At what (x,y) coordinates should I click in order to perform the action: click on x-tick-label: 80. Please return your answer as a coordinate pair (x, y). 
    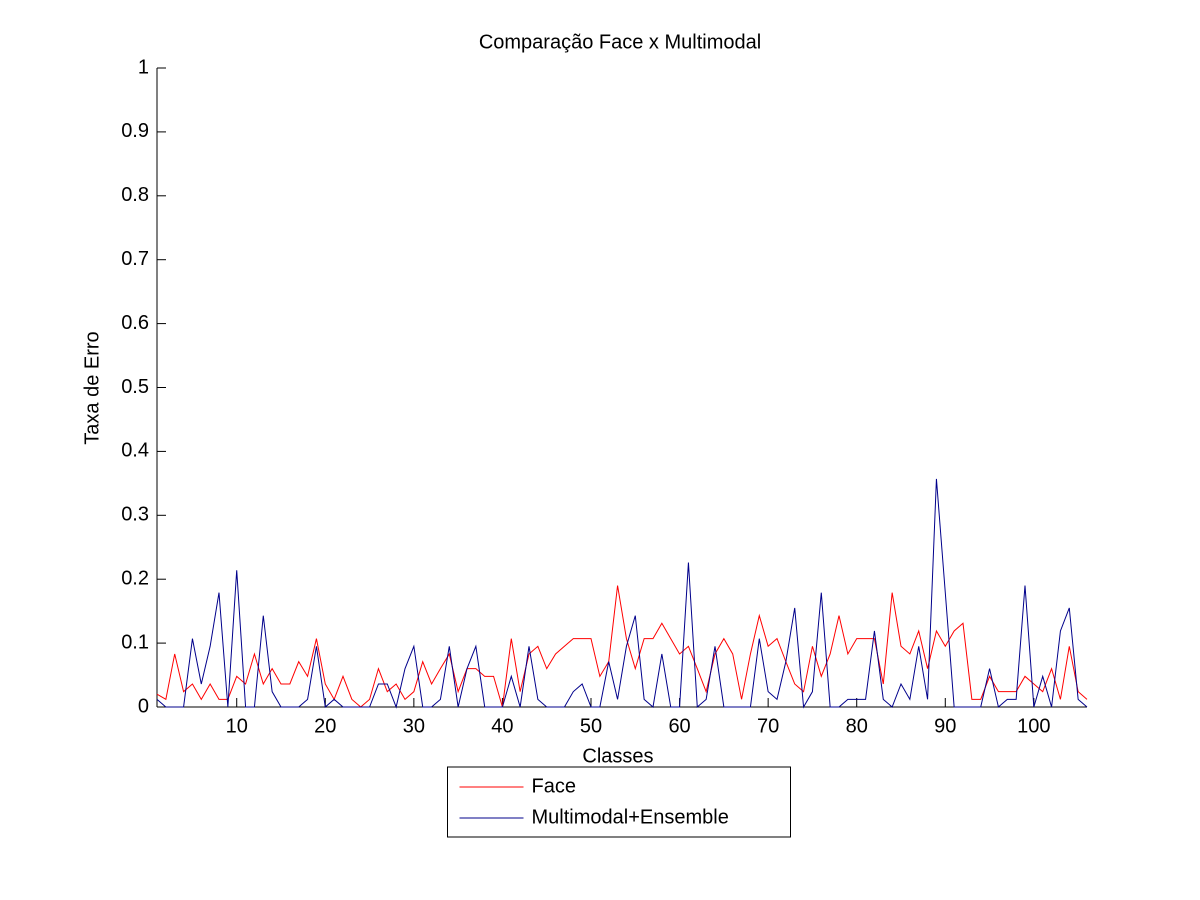
    Looking at the image, I should click on (857, 726).